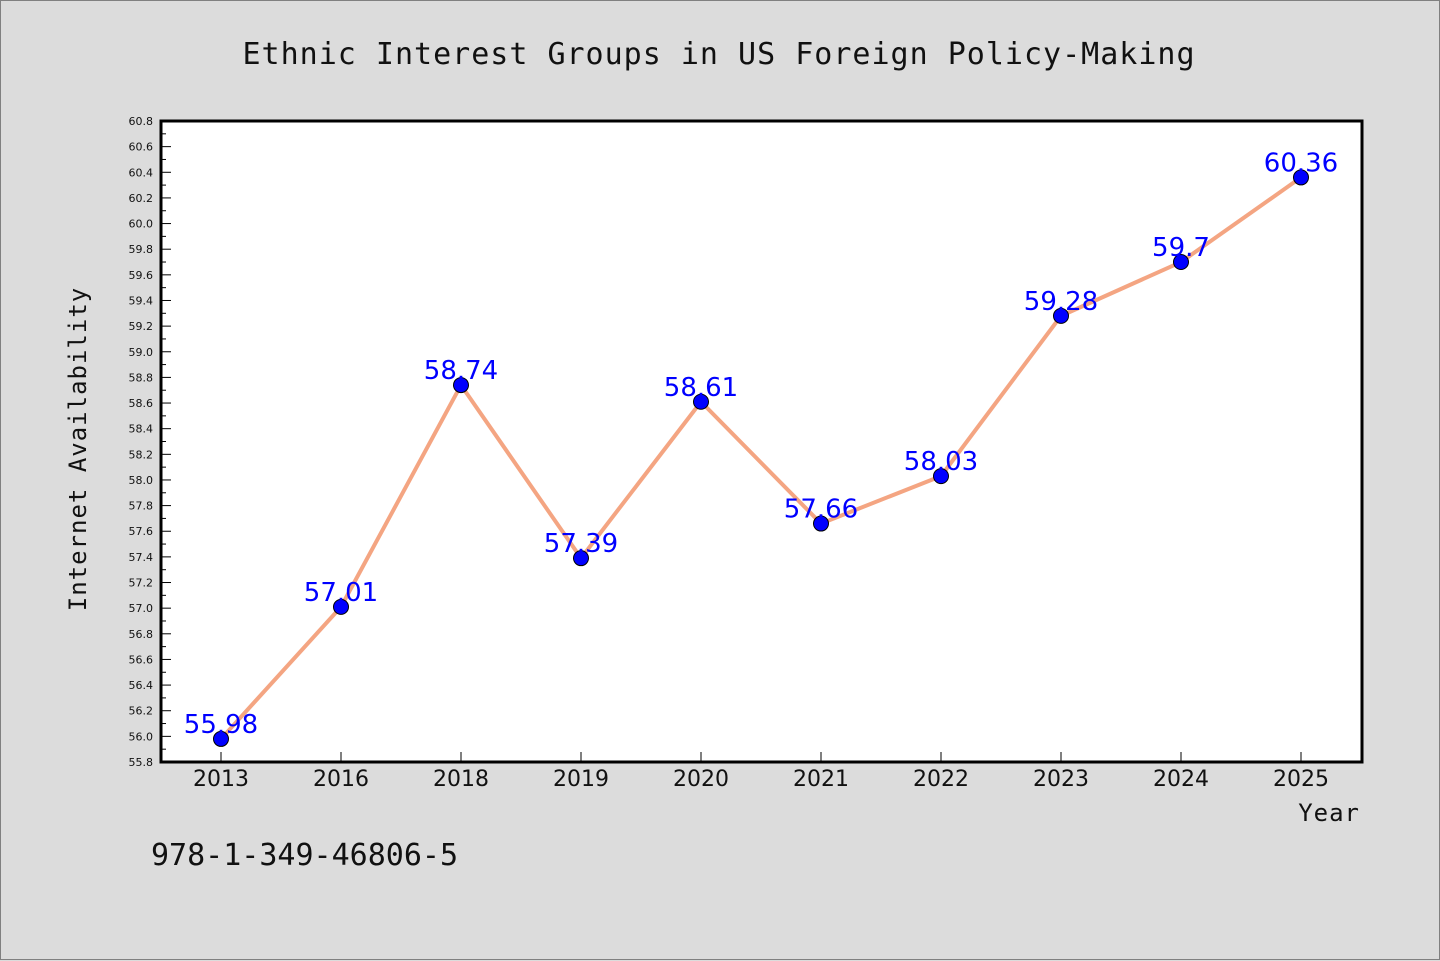 The image size is (1440, 961). I want to click on y-tick-label: 59.8, so click(141, 249).